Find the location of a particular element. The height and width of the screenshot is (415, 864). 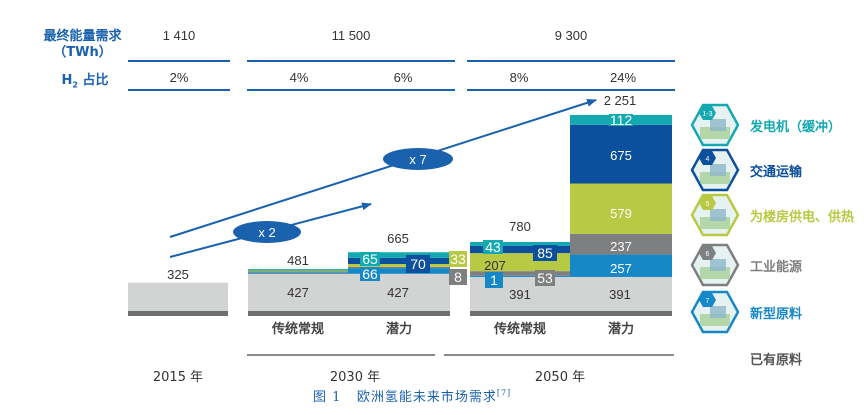

segment-label-2030-feedstock-box is located at coordinates (370, 274).